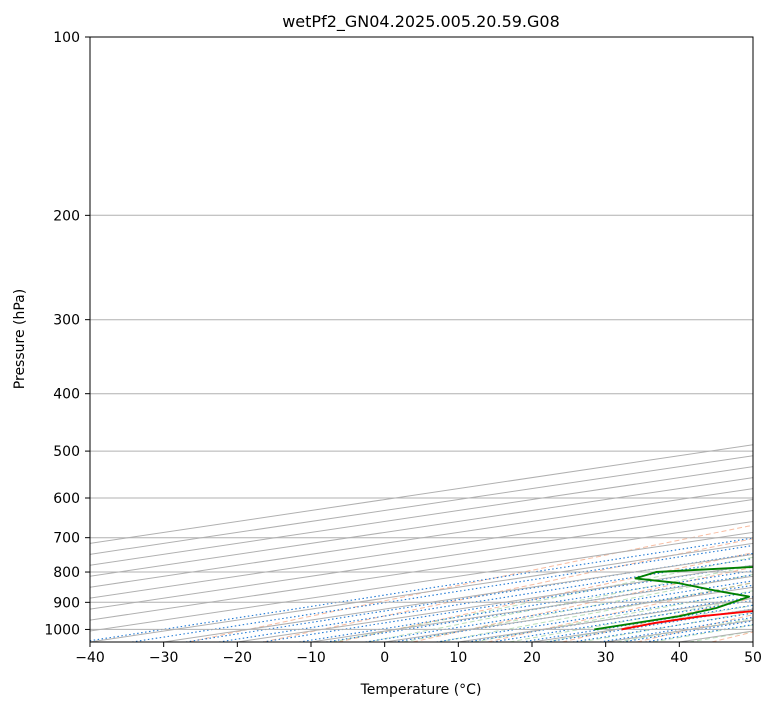 The height and width of the screenshot is (712, 775). I want to click on x-tick-label: −20, so click(238, 658).